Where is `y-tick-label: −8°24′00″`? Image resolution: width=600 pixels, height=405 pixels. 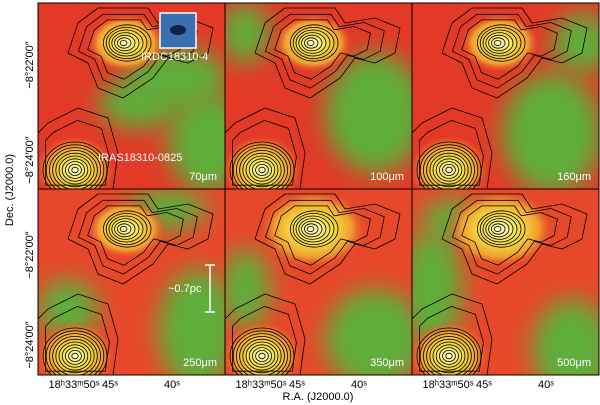
y-tick-label: −8°24′00″ is located at coordinates (30, 344).